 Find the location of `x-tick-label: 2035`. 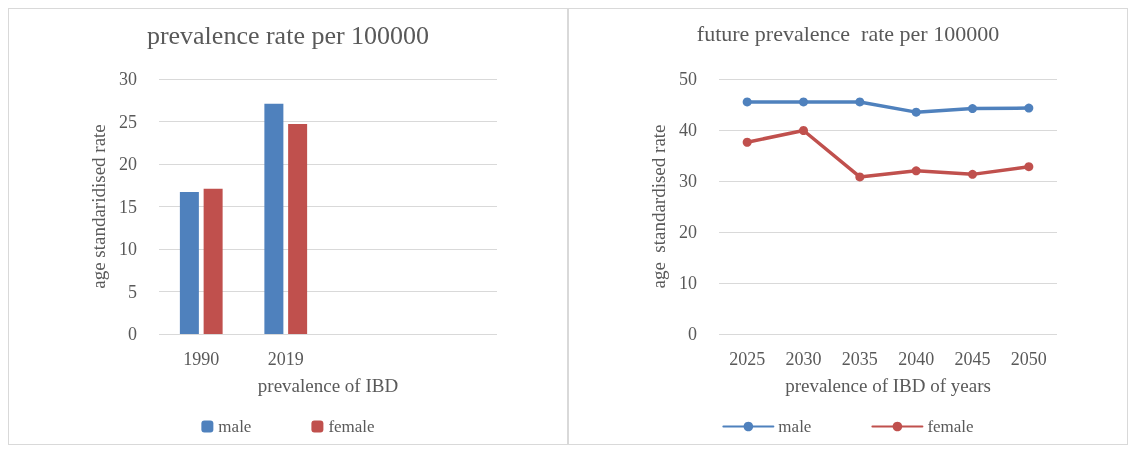

x-tick-label: 2035 is located at coordinates (859, 359).